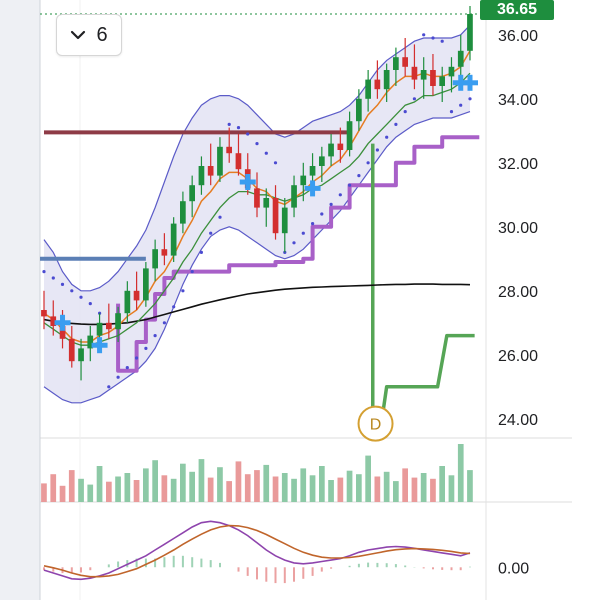  Describe the element at coordinates (89, 35) in the screenshot. I see `collapse-button: 6` at that location.